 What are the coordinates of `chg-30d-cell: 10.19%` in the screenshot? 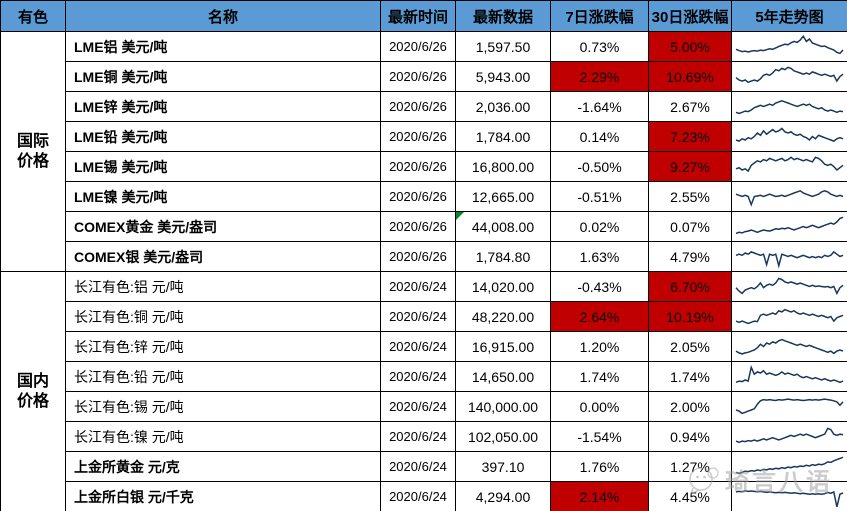 It's located at (690, 316).